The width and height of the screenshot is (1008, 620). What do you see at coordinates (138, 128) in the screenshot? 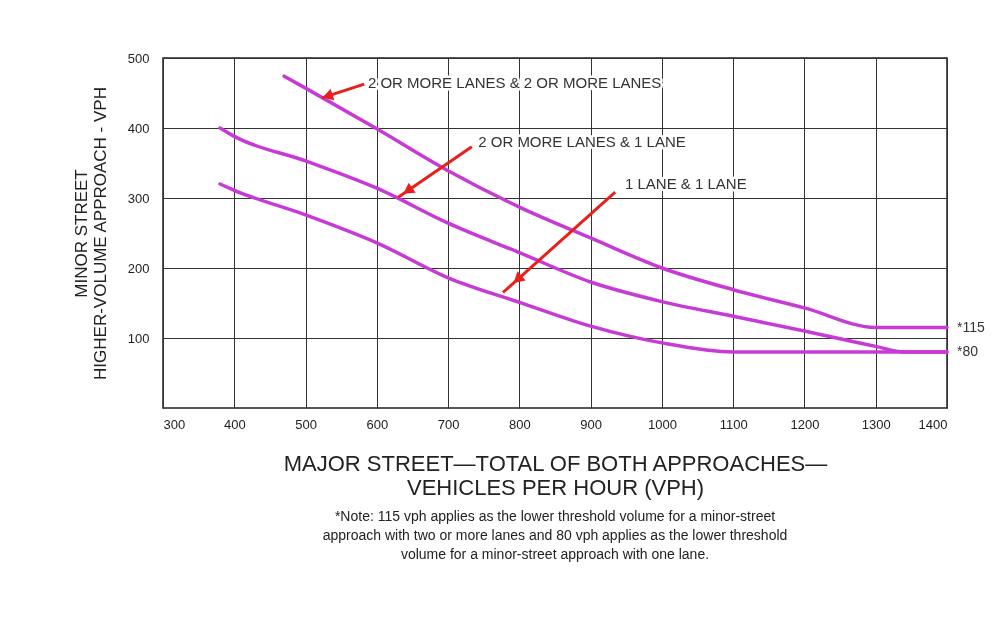
I see `y-tick-label: 400` at bounding box center [138, 128].